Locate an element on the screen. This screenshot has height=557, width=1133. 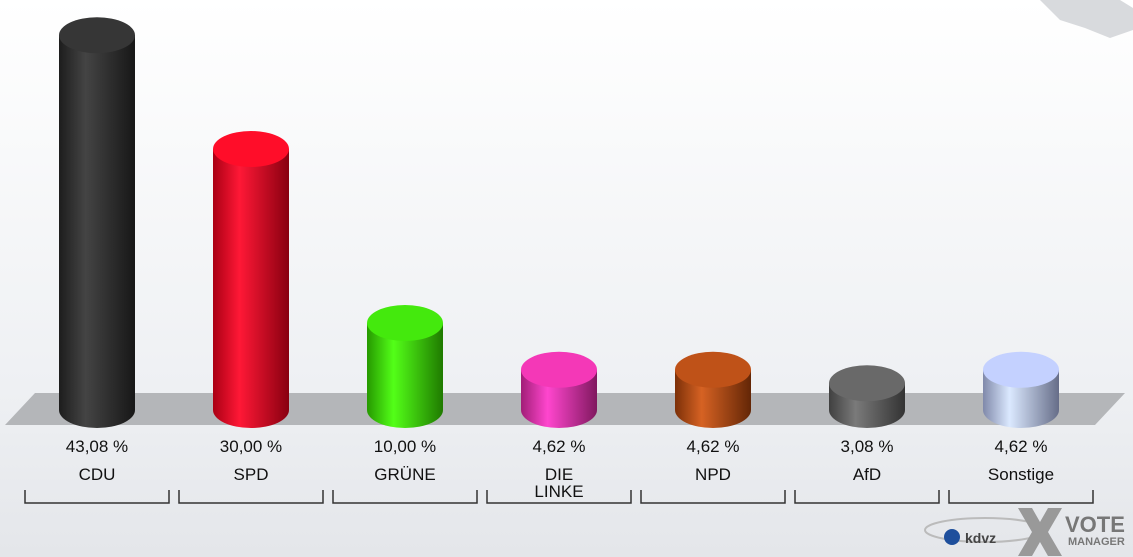
category-label: NPD is located at coordinates (713, 474).